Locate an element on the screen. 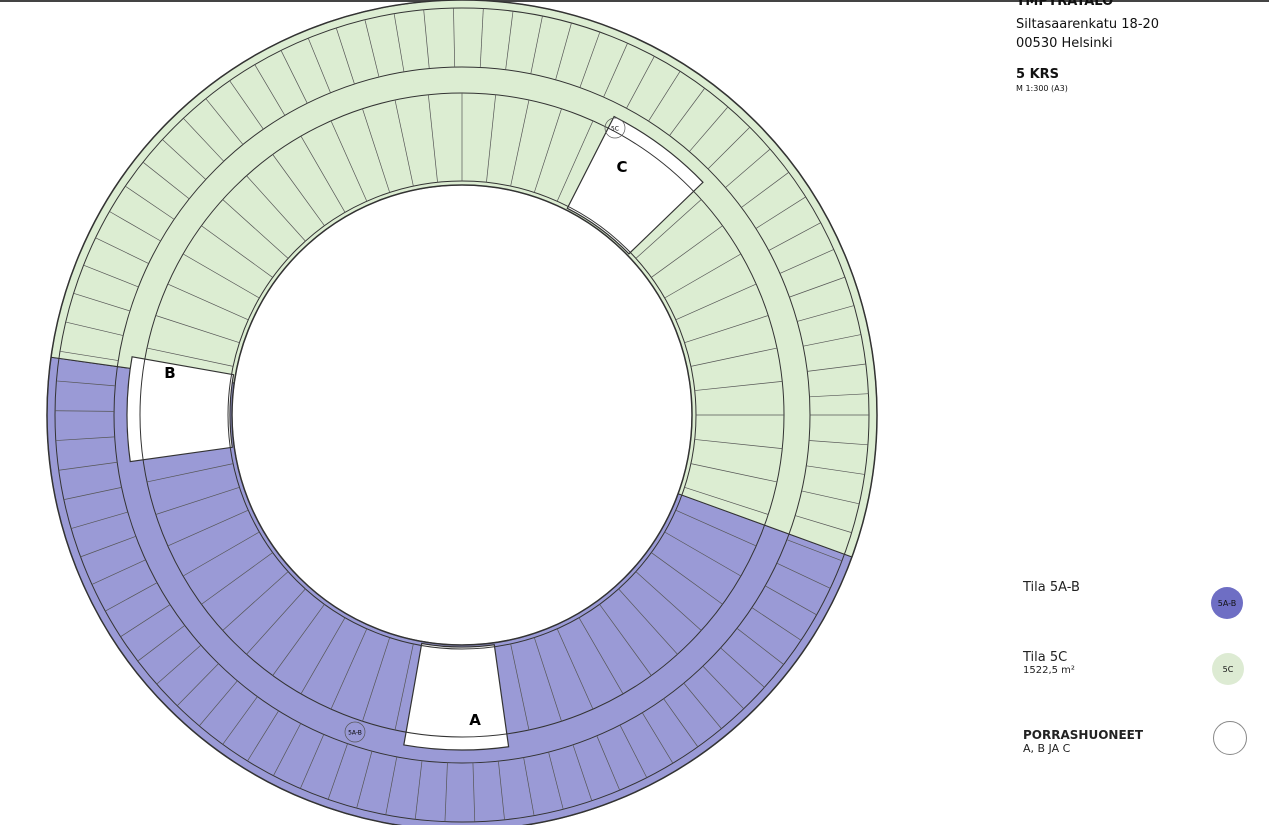 Image resolution: width=1269 pixels, height=825 pixels. address-street: Siltasaarenkatu 18-20 is located at coordinates (1088, 24).